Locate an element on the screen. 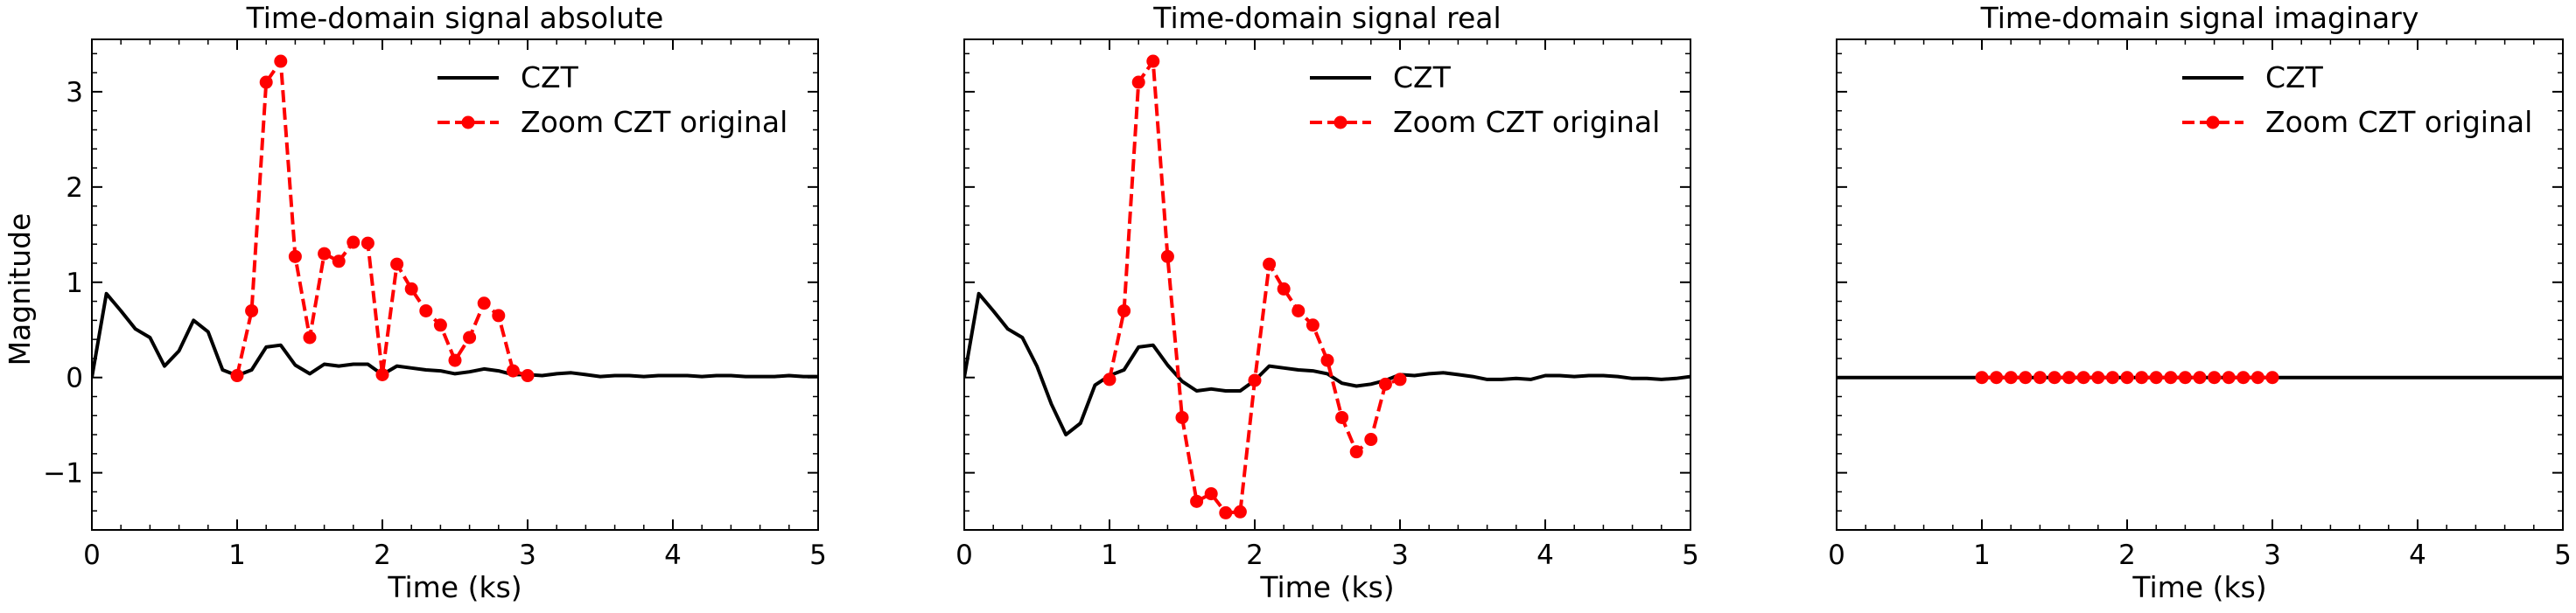  y-tick-label: 3 is located at coordinates (74, 92).